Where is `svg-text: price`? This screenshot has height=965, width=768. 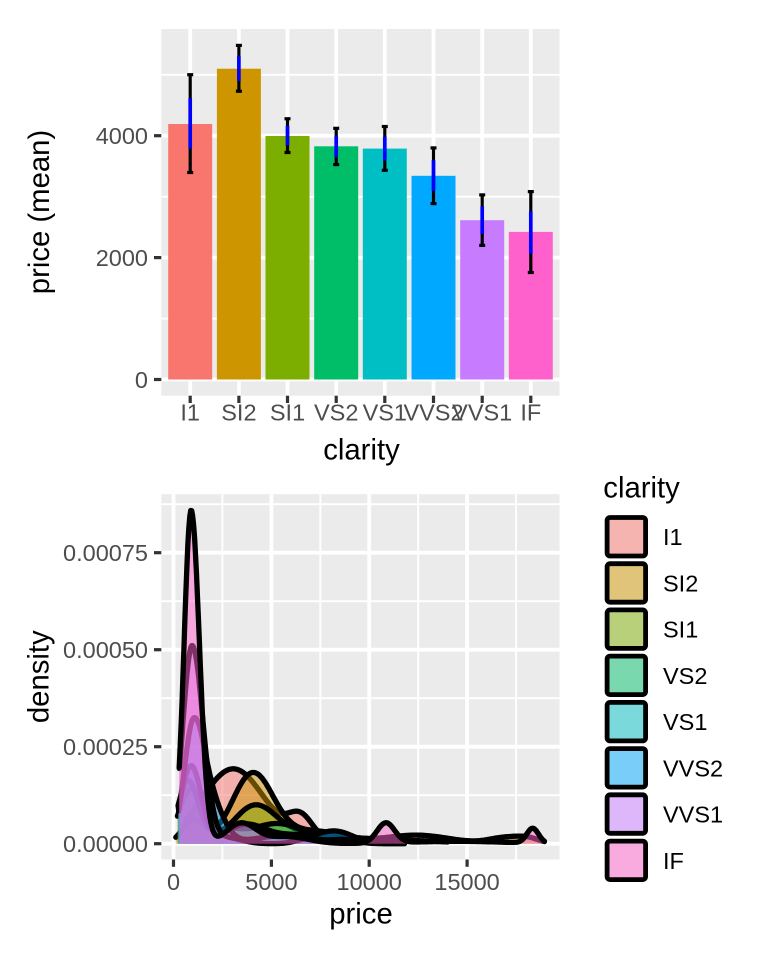
svg-text: price is located at coordinates (361, 914).